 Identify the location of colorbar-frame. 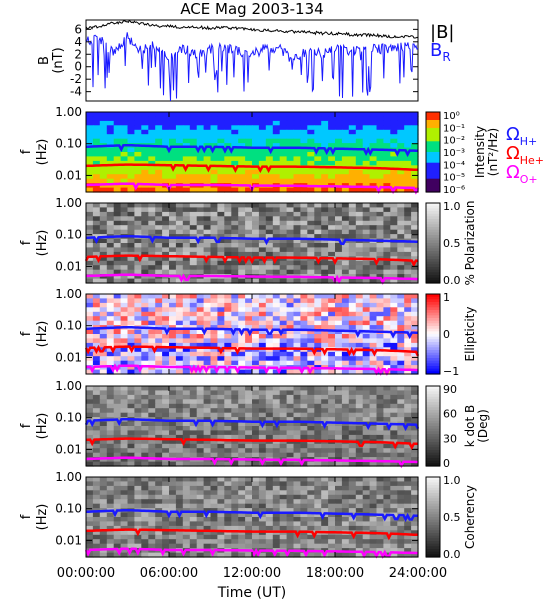
(433, 334).